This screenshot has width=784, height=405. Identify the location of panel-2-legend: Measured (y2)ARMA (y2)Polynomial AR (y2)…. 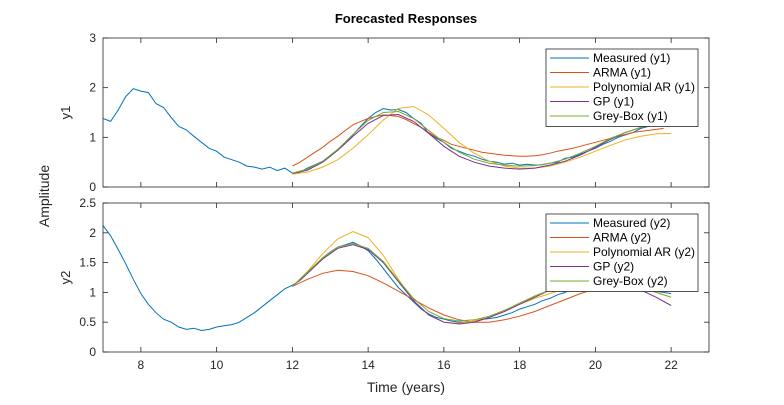
(622, 252).